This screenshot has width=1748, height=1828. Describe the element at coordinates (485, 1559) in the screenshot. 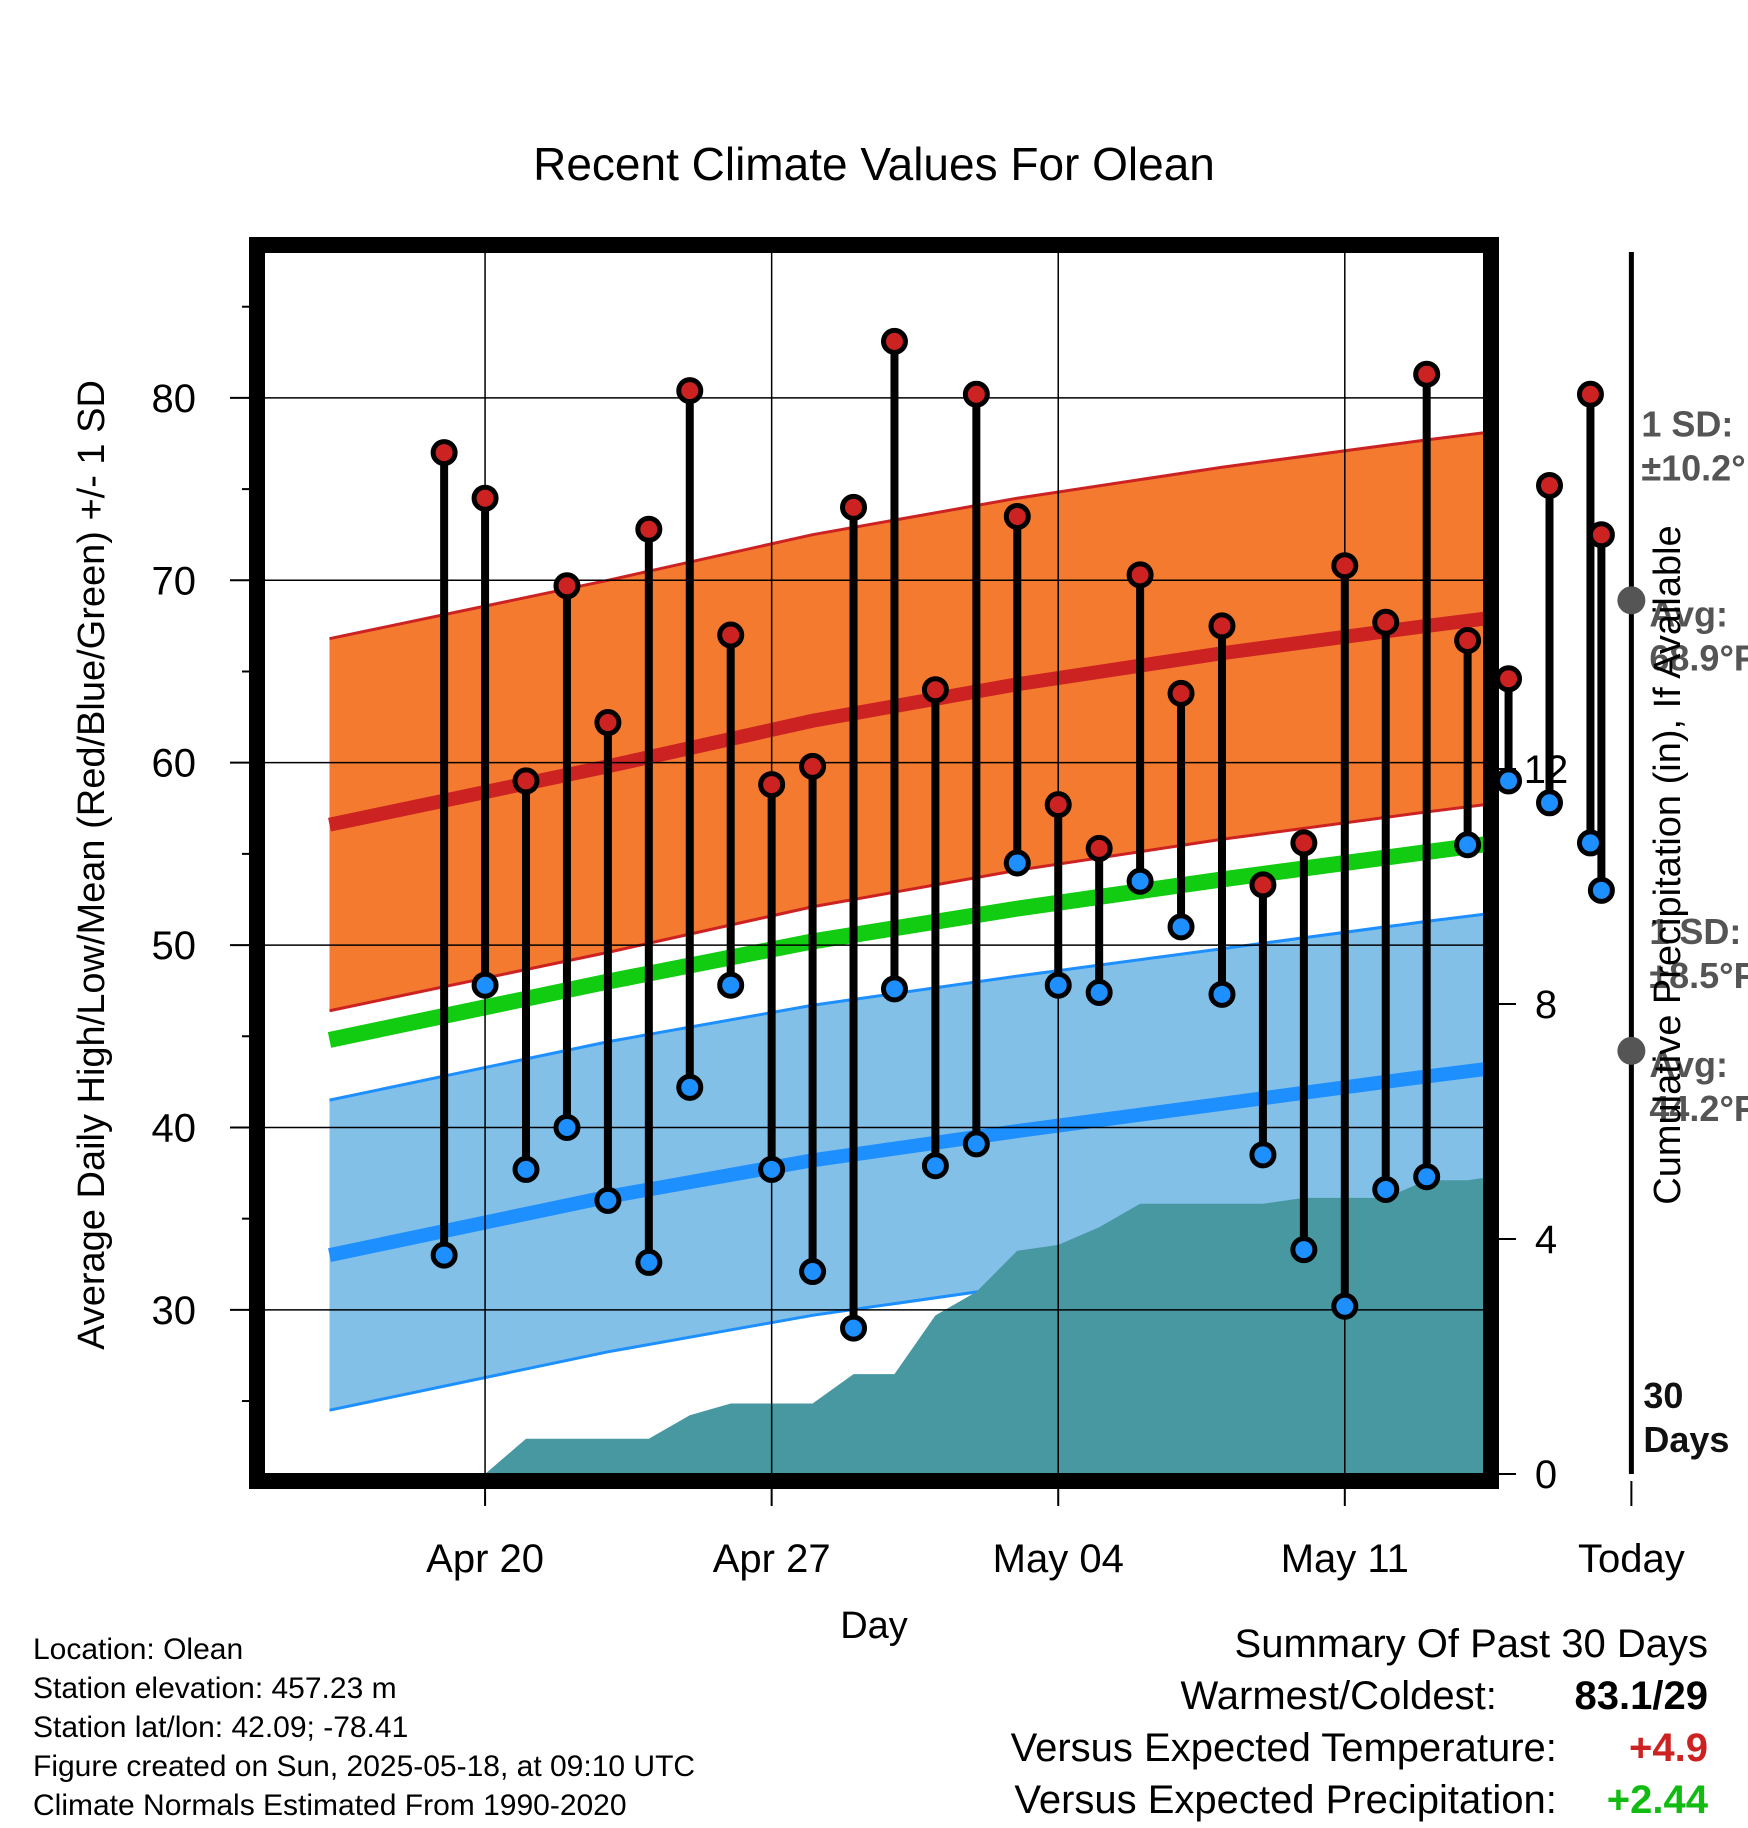

I see `x-tick-label: Apr 20` at that location.